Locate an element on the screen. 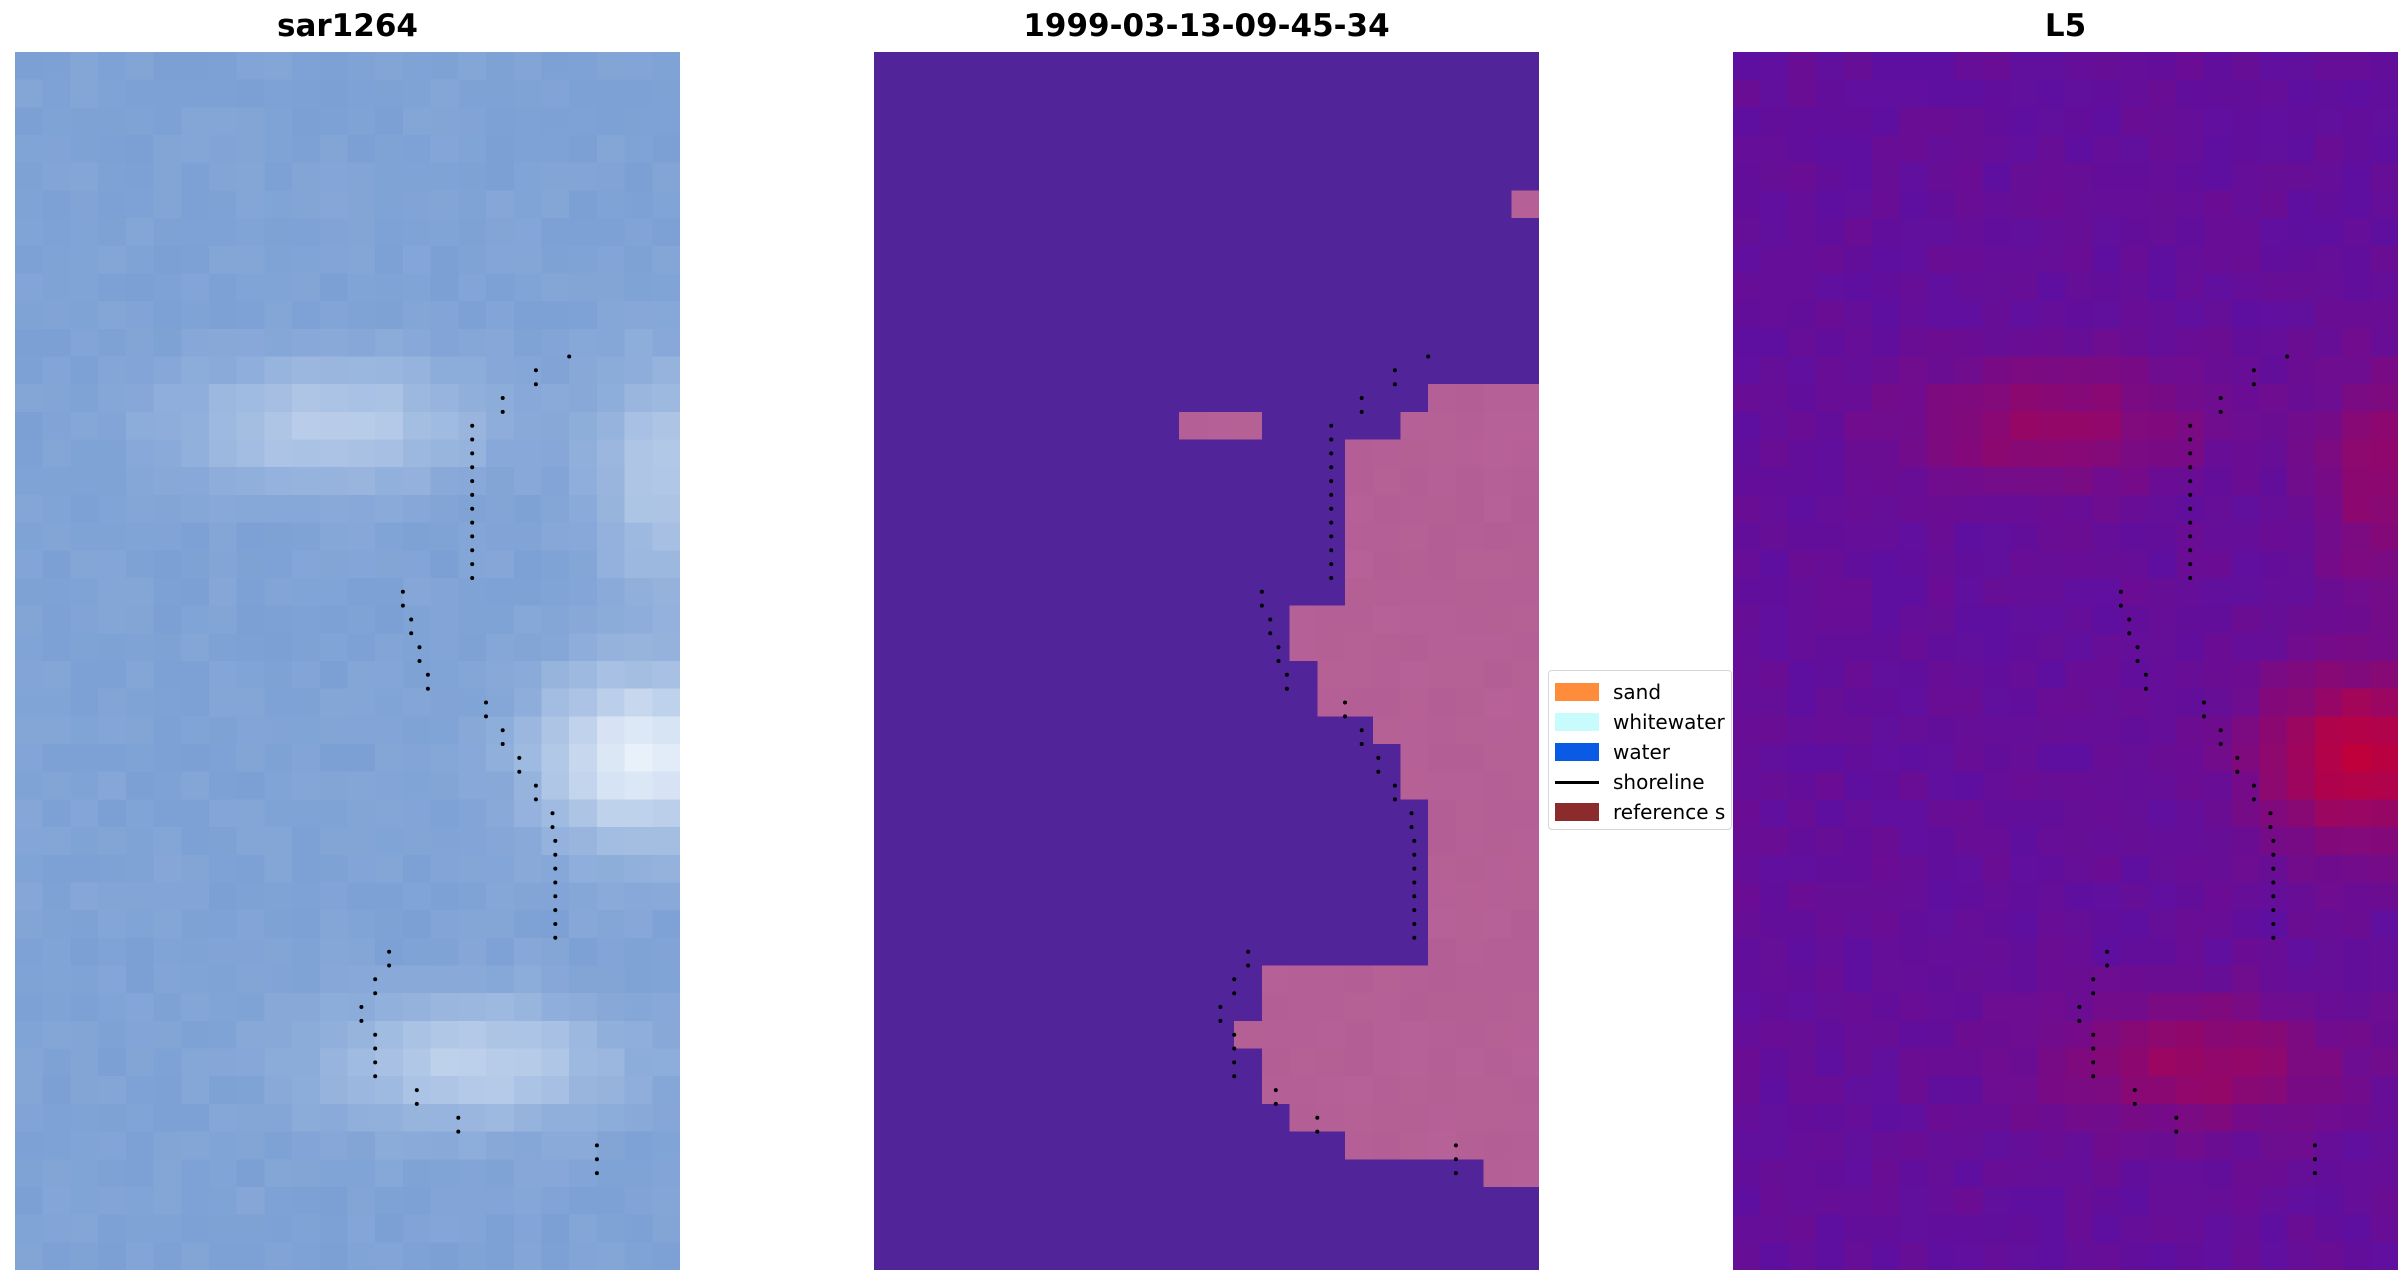 Image resolution: width=2408 pixels, height=1283 pixels. legend-label: reference s is located at coordinates (1669, 812).